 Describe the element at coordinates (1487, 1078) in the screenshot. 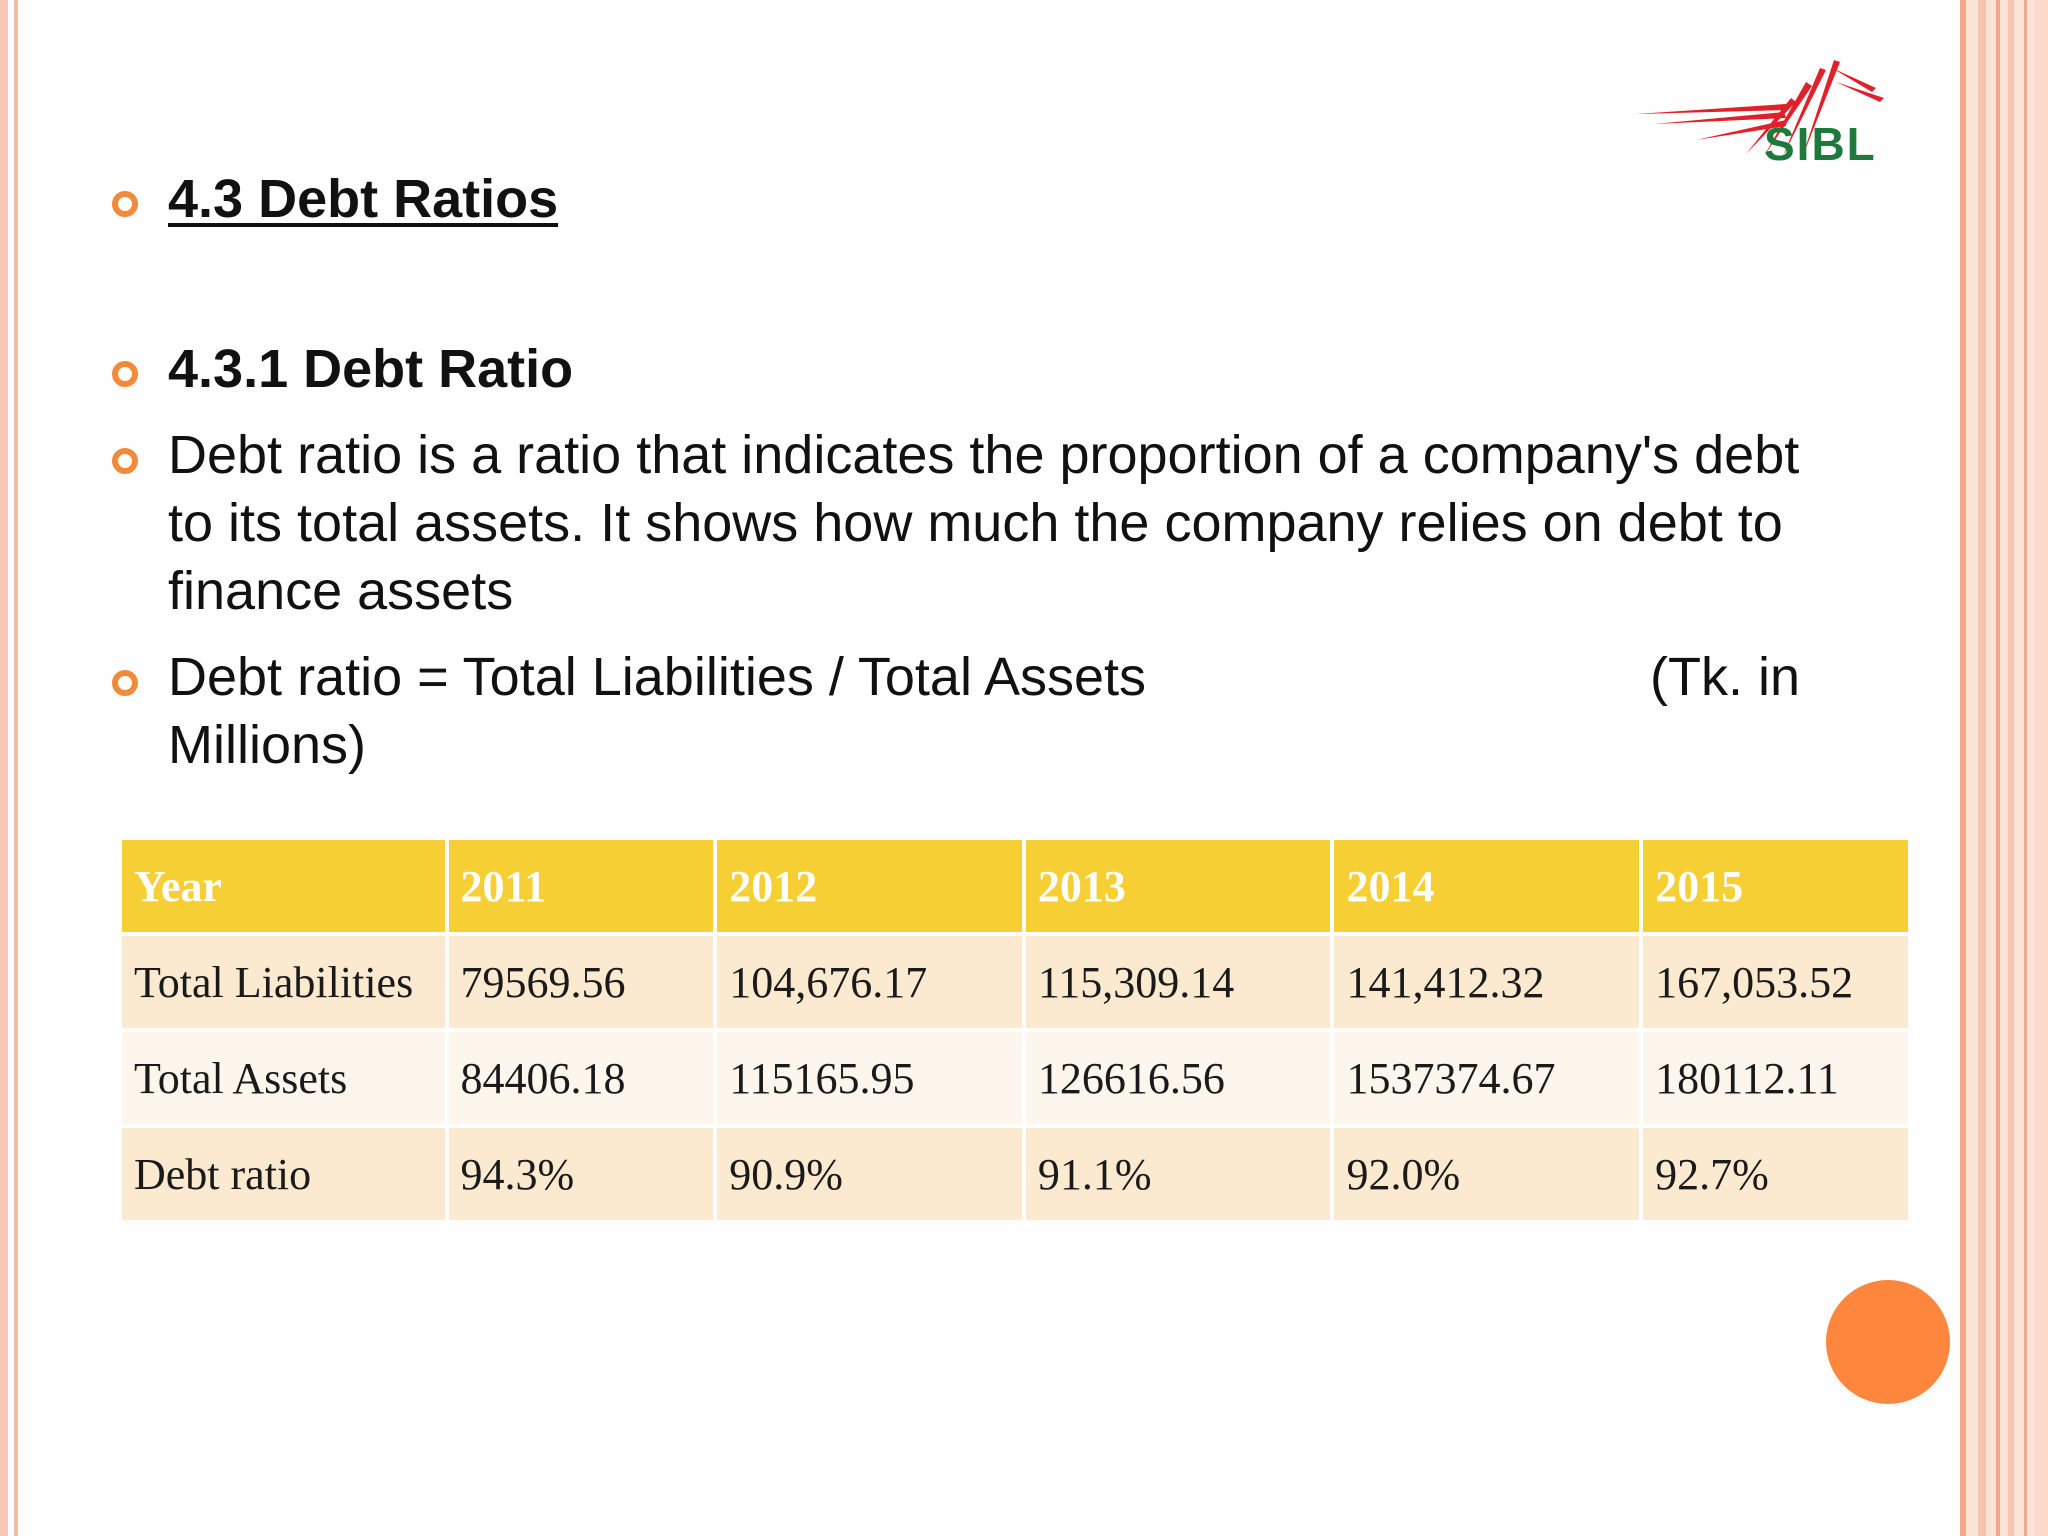

I see `table-cell: 1537374.67` at that location.